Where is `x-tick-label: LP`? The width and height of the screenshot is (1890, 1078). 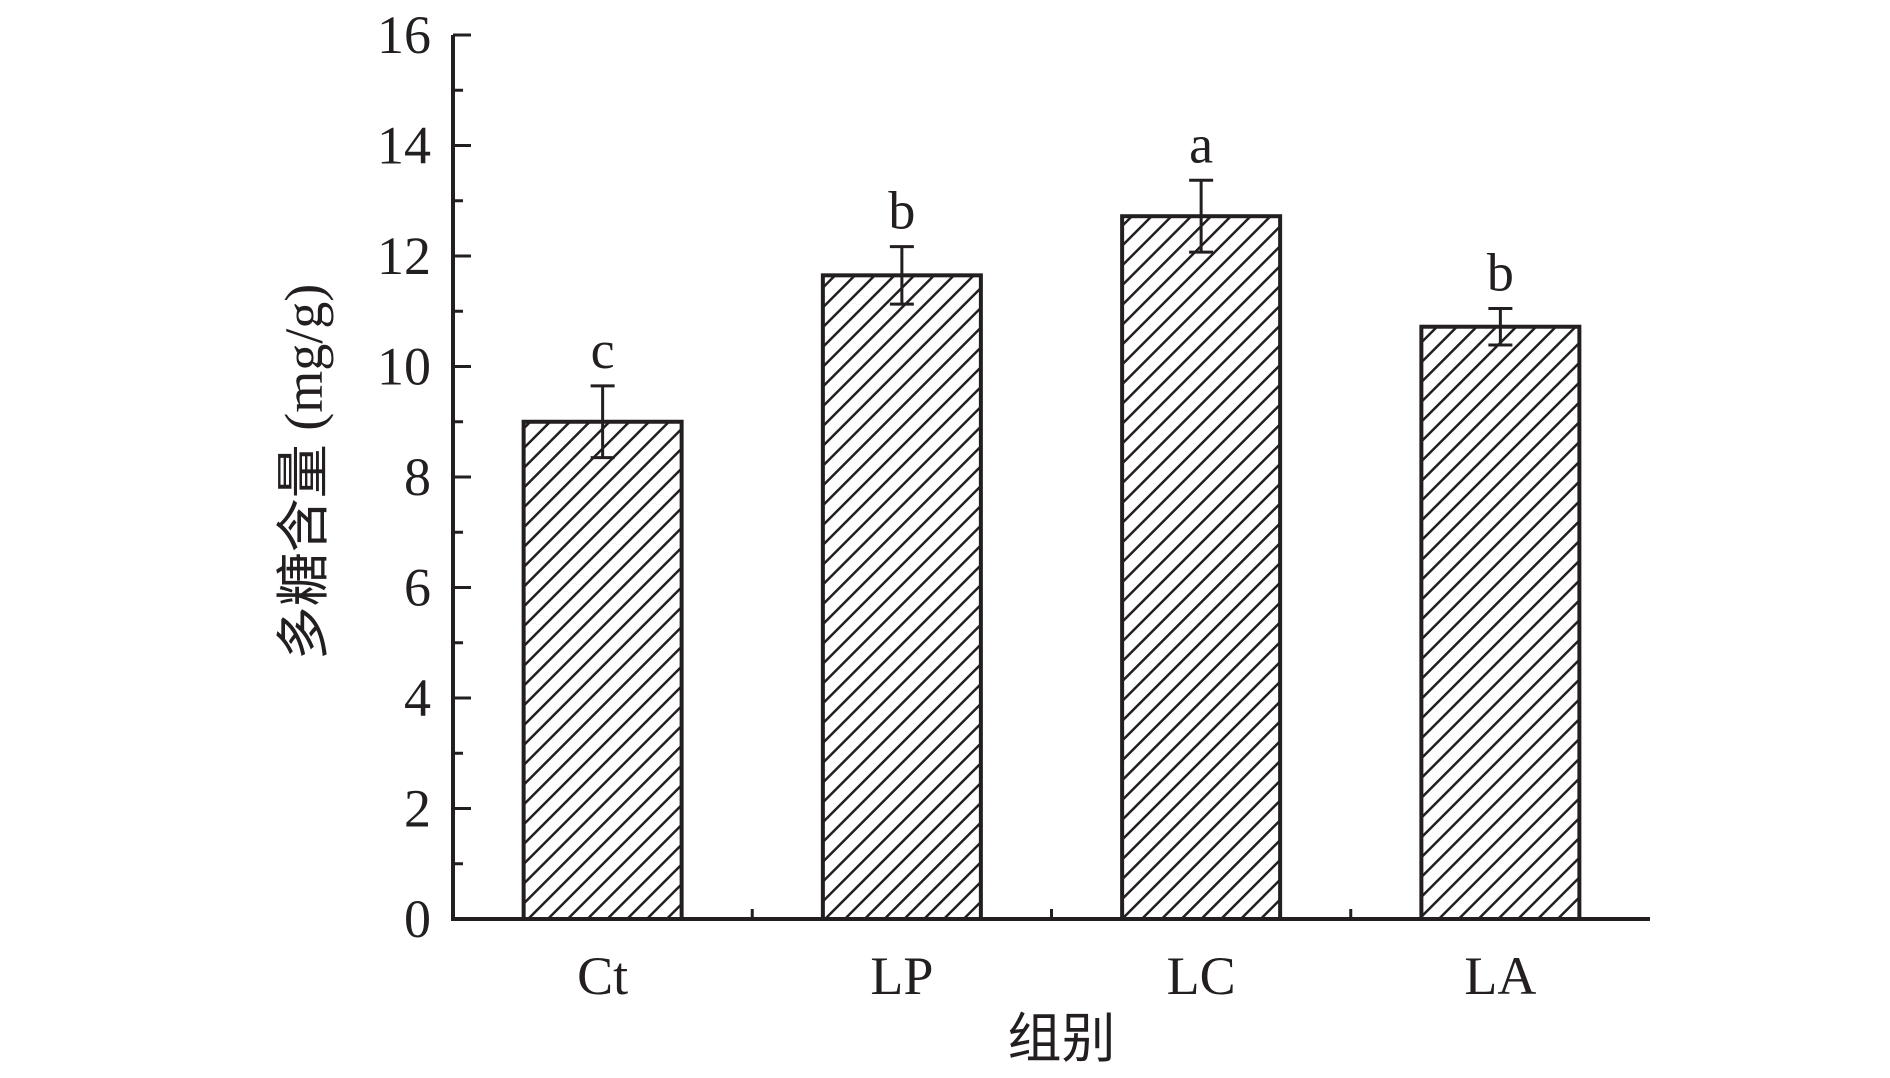 x-tick-label: LP is located at coordinates (901, 976).